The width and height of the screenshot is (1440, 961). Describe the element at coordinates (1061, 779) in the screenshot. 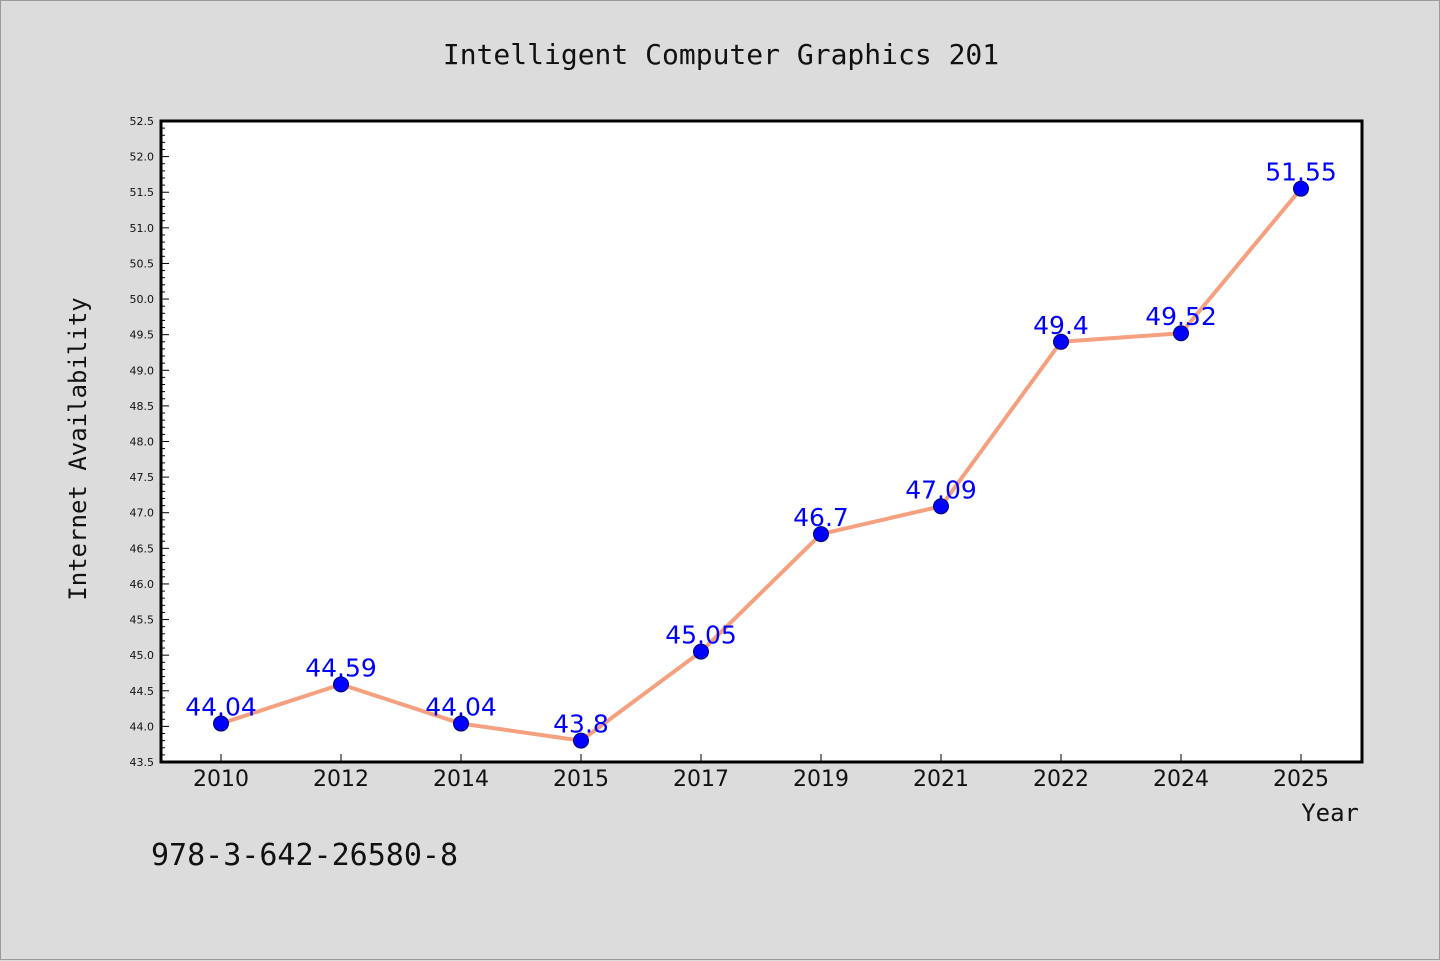

I see `x-tick-label: 2022` at that location.